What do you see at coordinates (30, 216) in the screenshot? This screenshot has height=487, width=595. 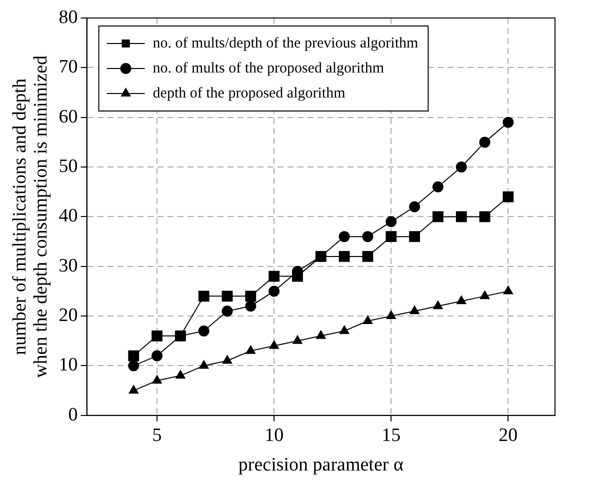 I see `y-axis-title: number of multiplications and depth when the depth consumption is minimized` at bounding box center [30, 216].